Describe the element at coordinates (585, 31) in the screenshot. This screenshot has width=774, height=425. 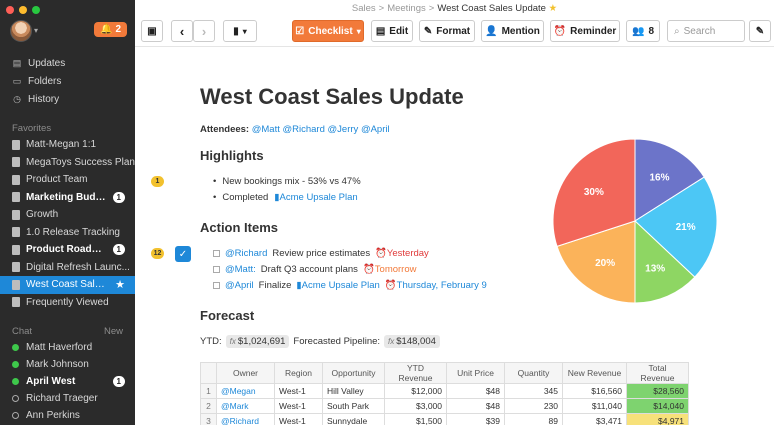
I see `reminder-button: ⏰ Reminder` at that location.